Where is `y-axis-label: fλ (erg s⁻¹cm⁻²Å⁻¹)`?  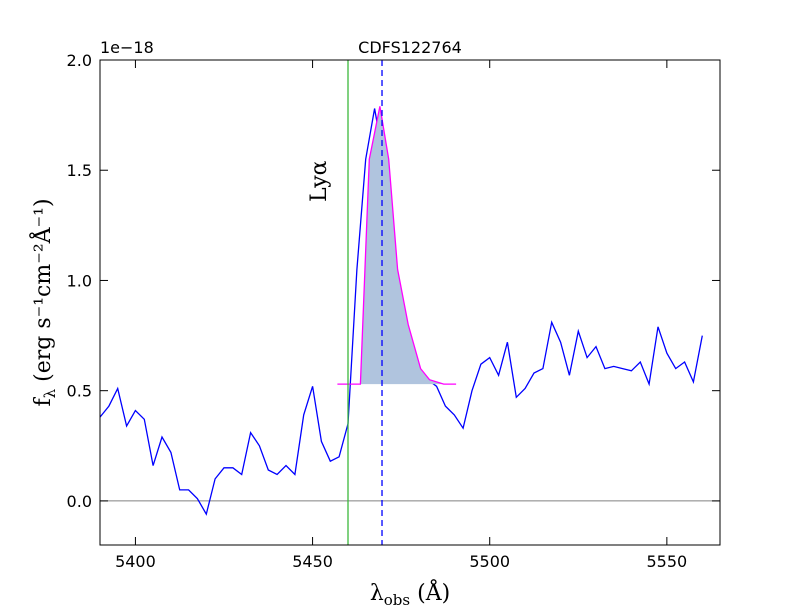 y-axis-label: fλ (erg s⁻¹cm⁻²Å⁻¹) is located at coordinates (43, 302).